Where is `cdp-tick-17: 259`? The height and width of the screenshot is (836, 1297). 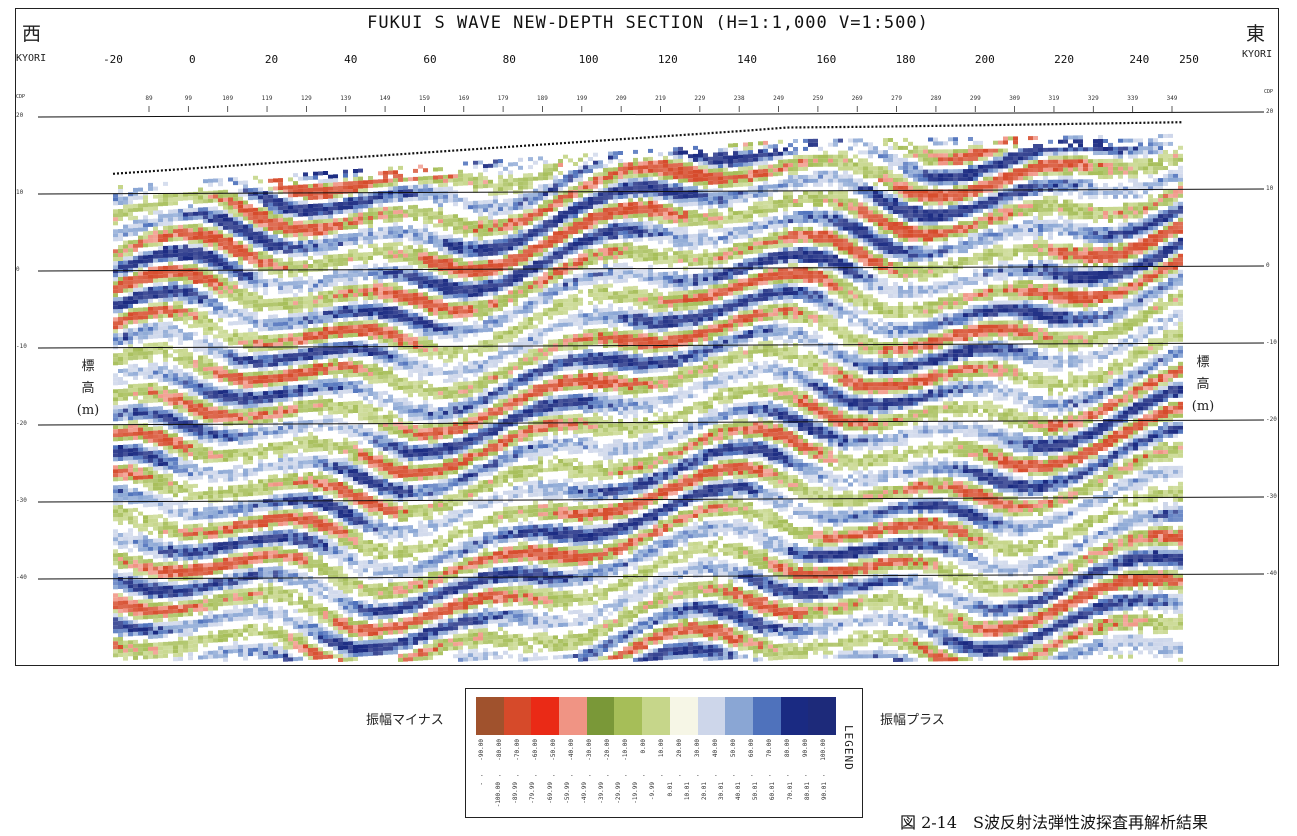 cdp-tick-17: 259 is located at coordinates (817, 98).